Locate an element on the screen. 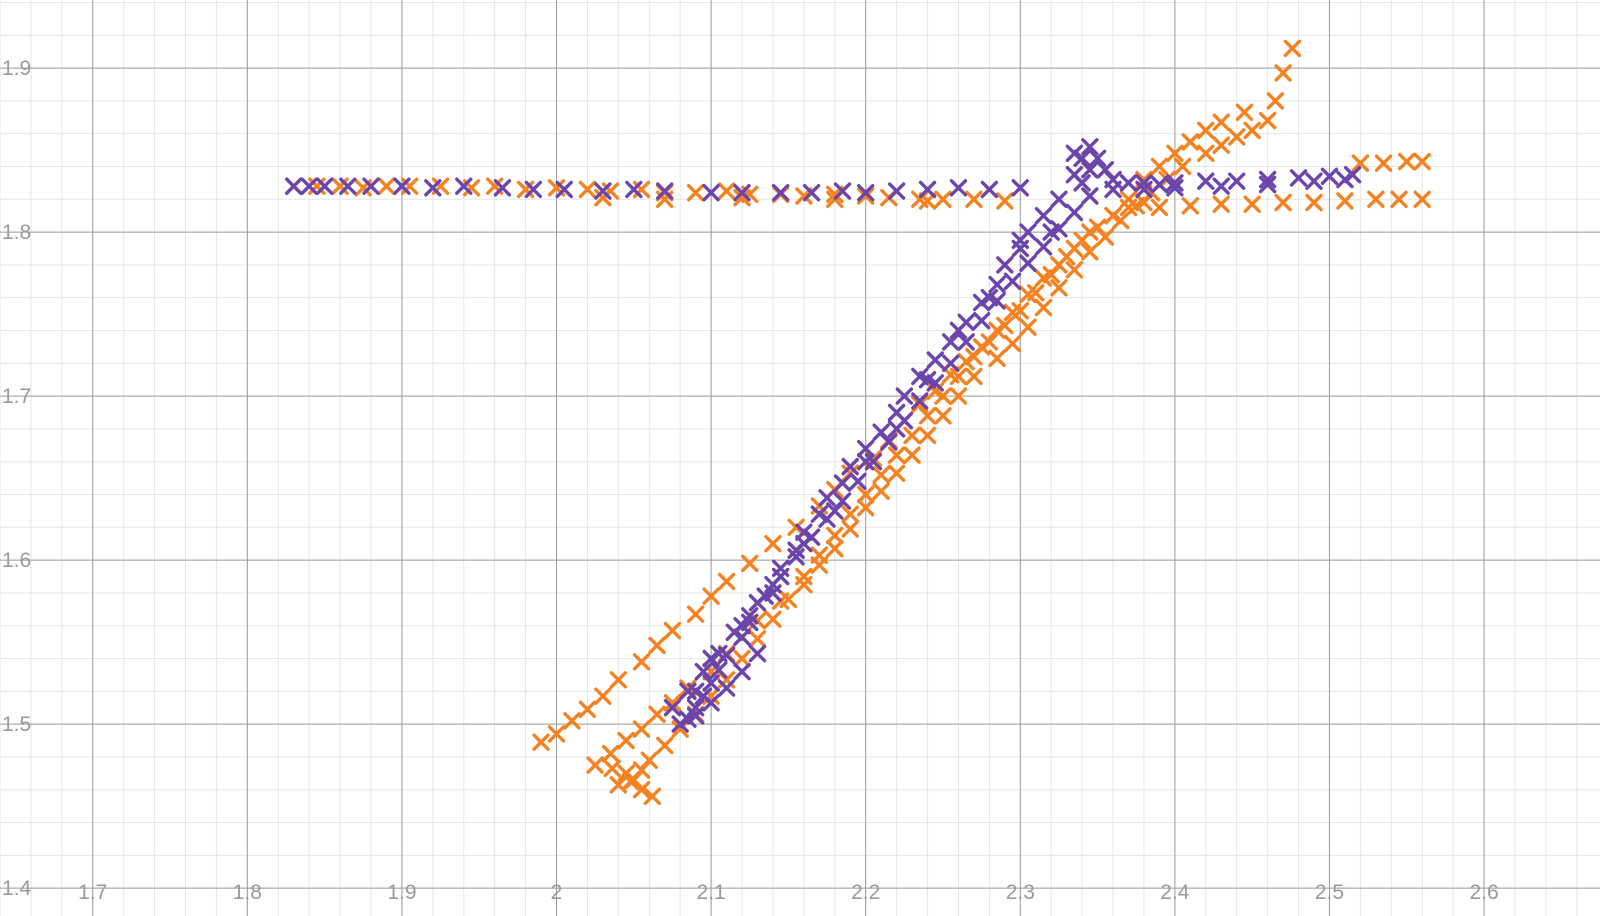  y-axis-tick-labels: 1.4 1.5 1.6 1.7 1.8 1.9 is located at coordinates (17, 478).